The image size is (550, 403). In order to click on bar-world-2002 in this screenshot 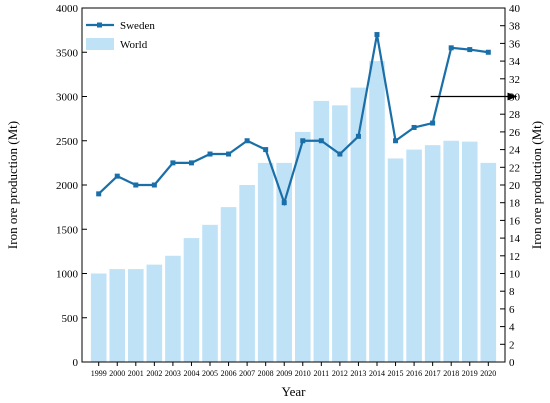, I will do `click(154, 313)`.